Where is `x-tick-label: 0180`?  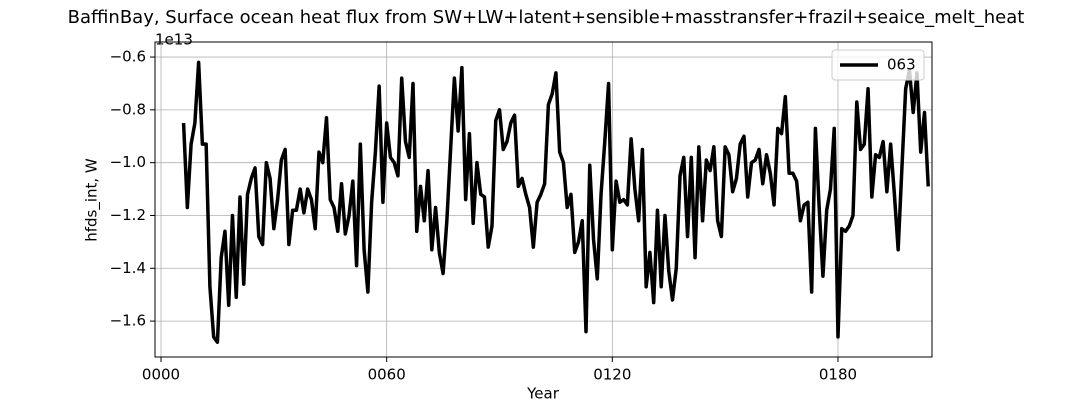
x-tick-label: 0180 is located at coordinates (838, 375).